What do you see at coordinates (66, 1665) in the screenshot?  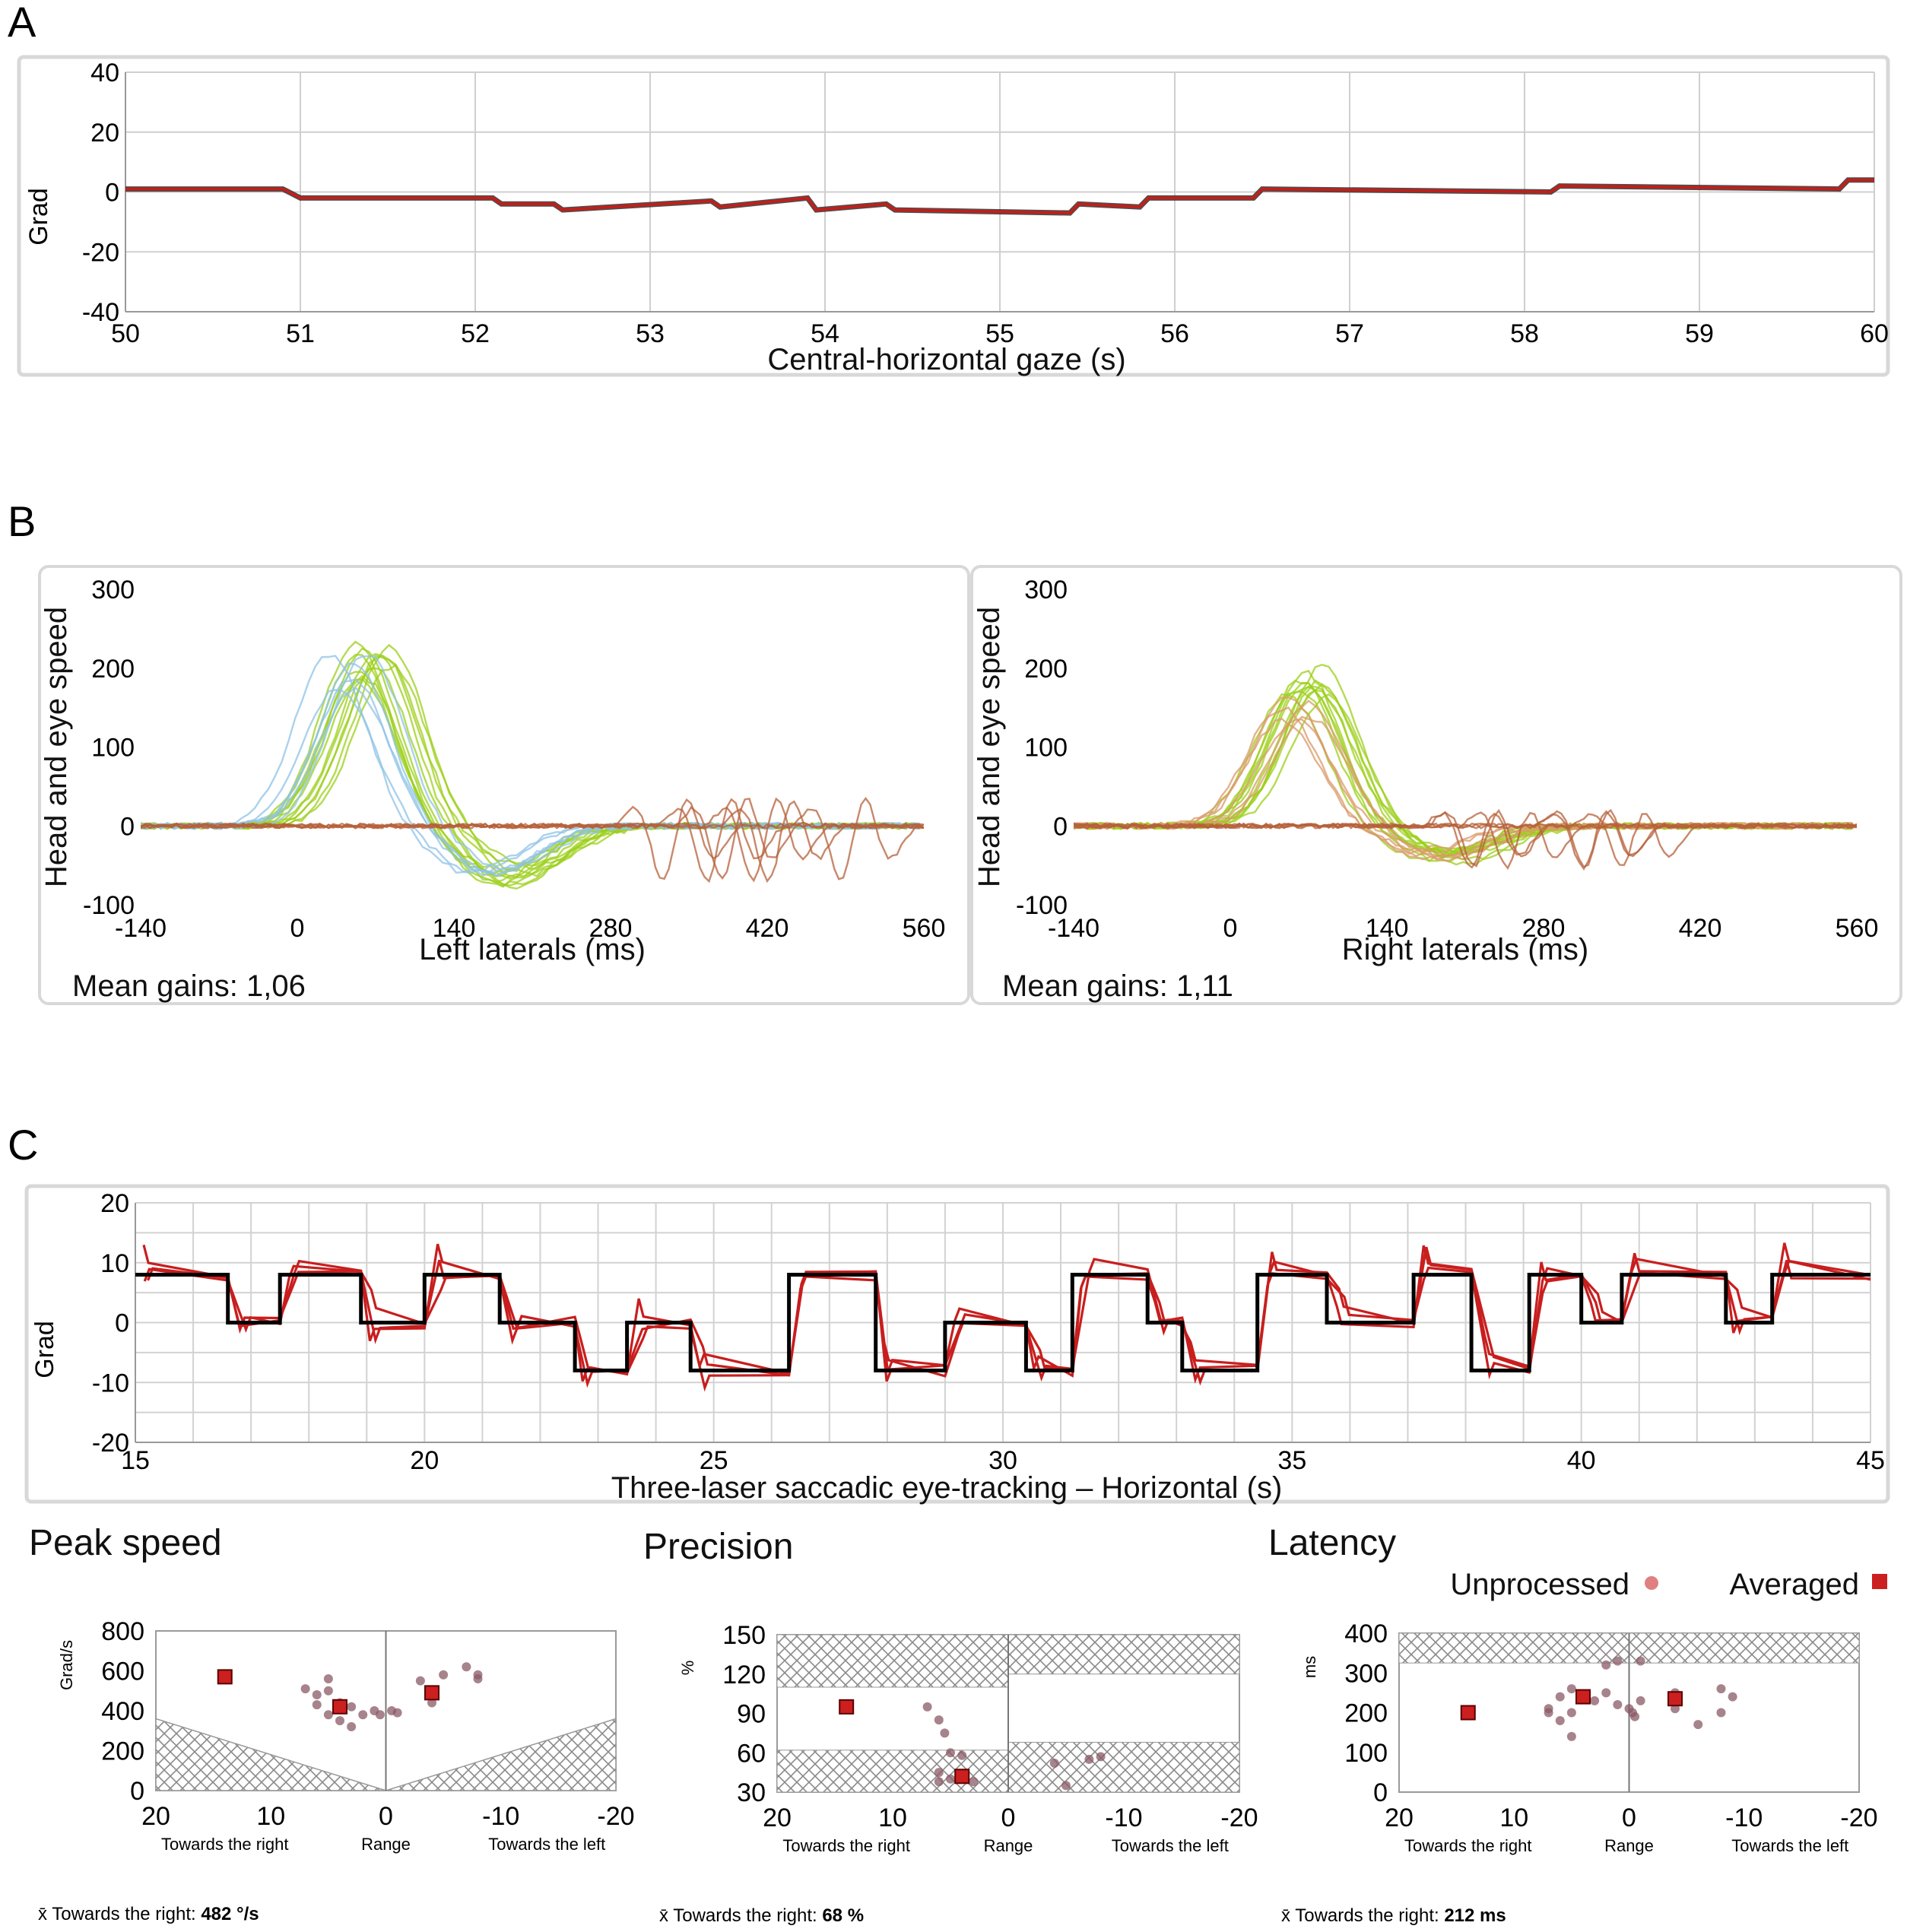 I see `y-axis-label: Grad/s` at bounding box center [66, 1665].